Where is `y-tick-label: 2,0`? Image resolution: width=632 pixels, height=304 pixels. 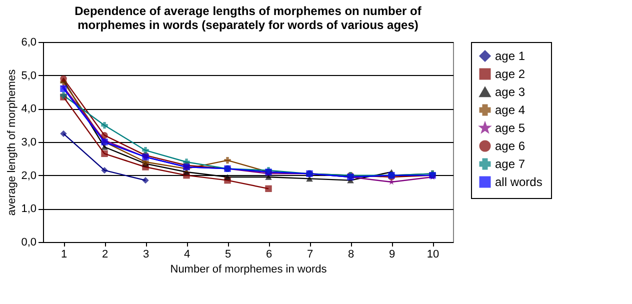
y-tick-label: 2,0 is located at coordinates (28, 176).